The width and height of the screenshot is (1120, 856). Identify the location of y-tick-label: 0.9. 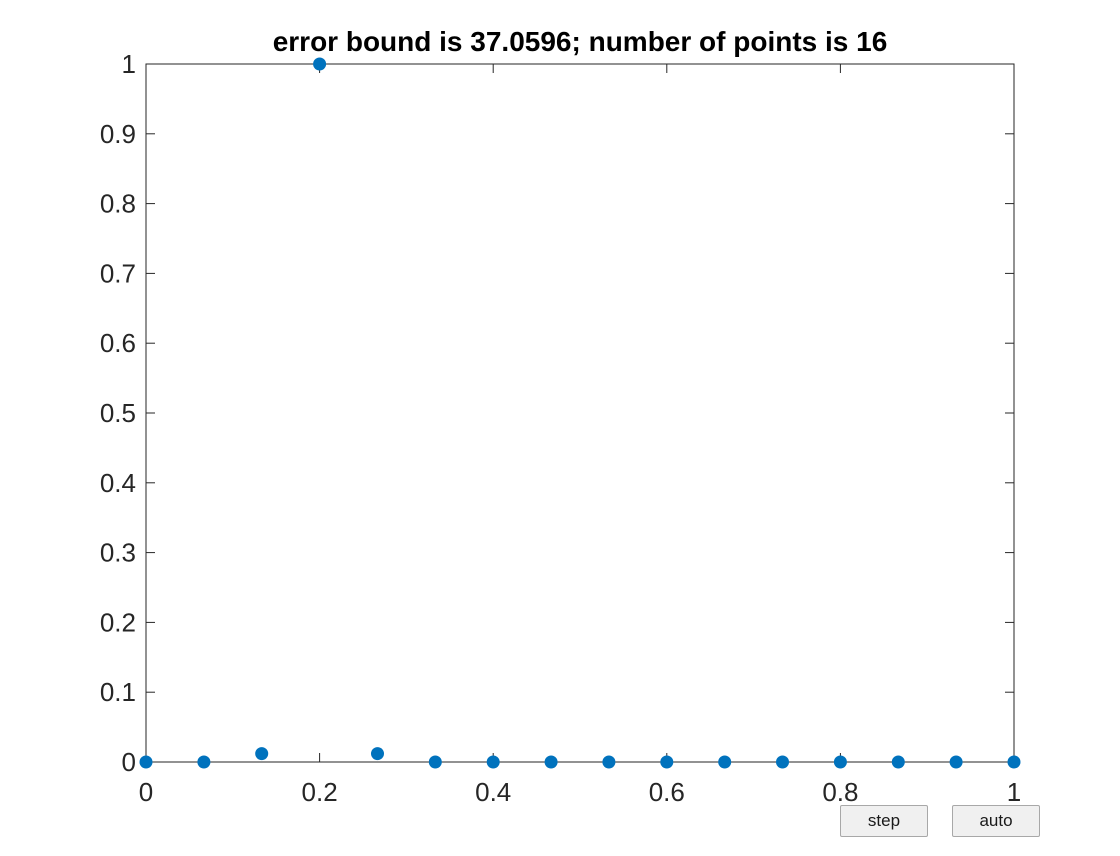
(118, 134).